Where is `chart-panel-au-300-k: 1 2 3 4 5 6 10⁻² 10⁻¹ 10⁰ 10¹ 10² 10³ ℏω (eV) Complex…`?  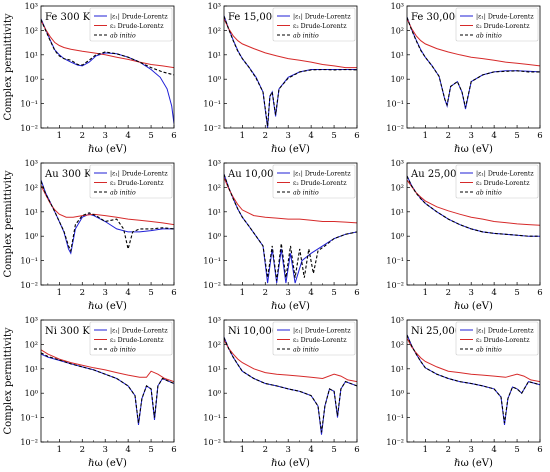
chart-panel-au-300-k: 1 2 3 4 5 6 10⁻² 10⁻¹ 10⁰ 10¹ 10² 10³ ℏω (eV) Complex… is located at coordinates (90, 235).